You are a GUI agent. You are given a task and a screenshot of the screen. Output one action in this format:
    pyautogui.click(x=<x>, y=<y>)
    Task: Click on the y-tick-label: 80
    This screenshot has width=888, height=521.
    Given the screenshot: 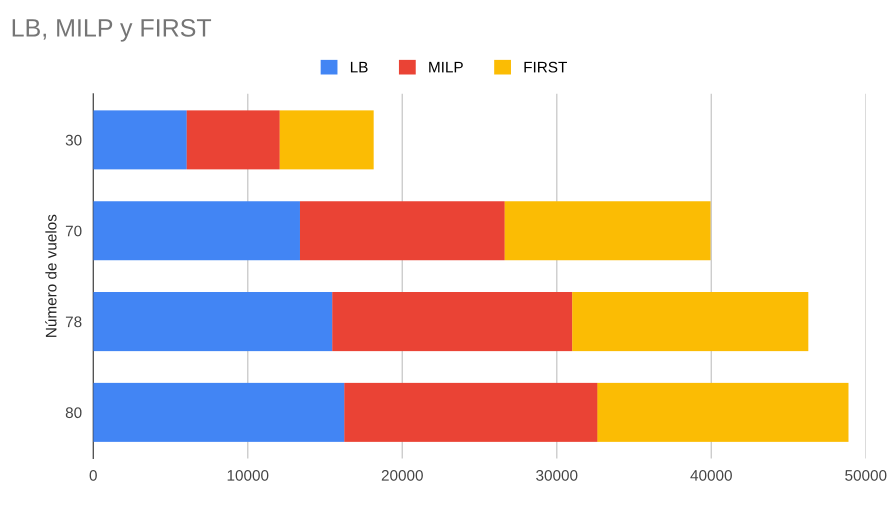 What is the action you would take?
    pyautogui.click(x=74, y=412)
    